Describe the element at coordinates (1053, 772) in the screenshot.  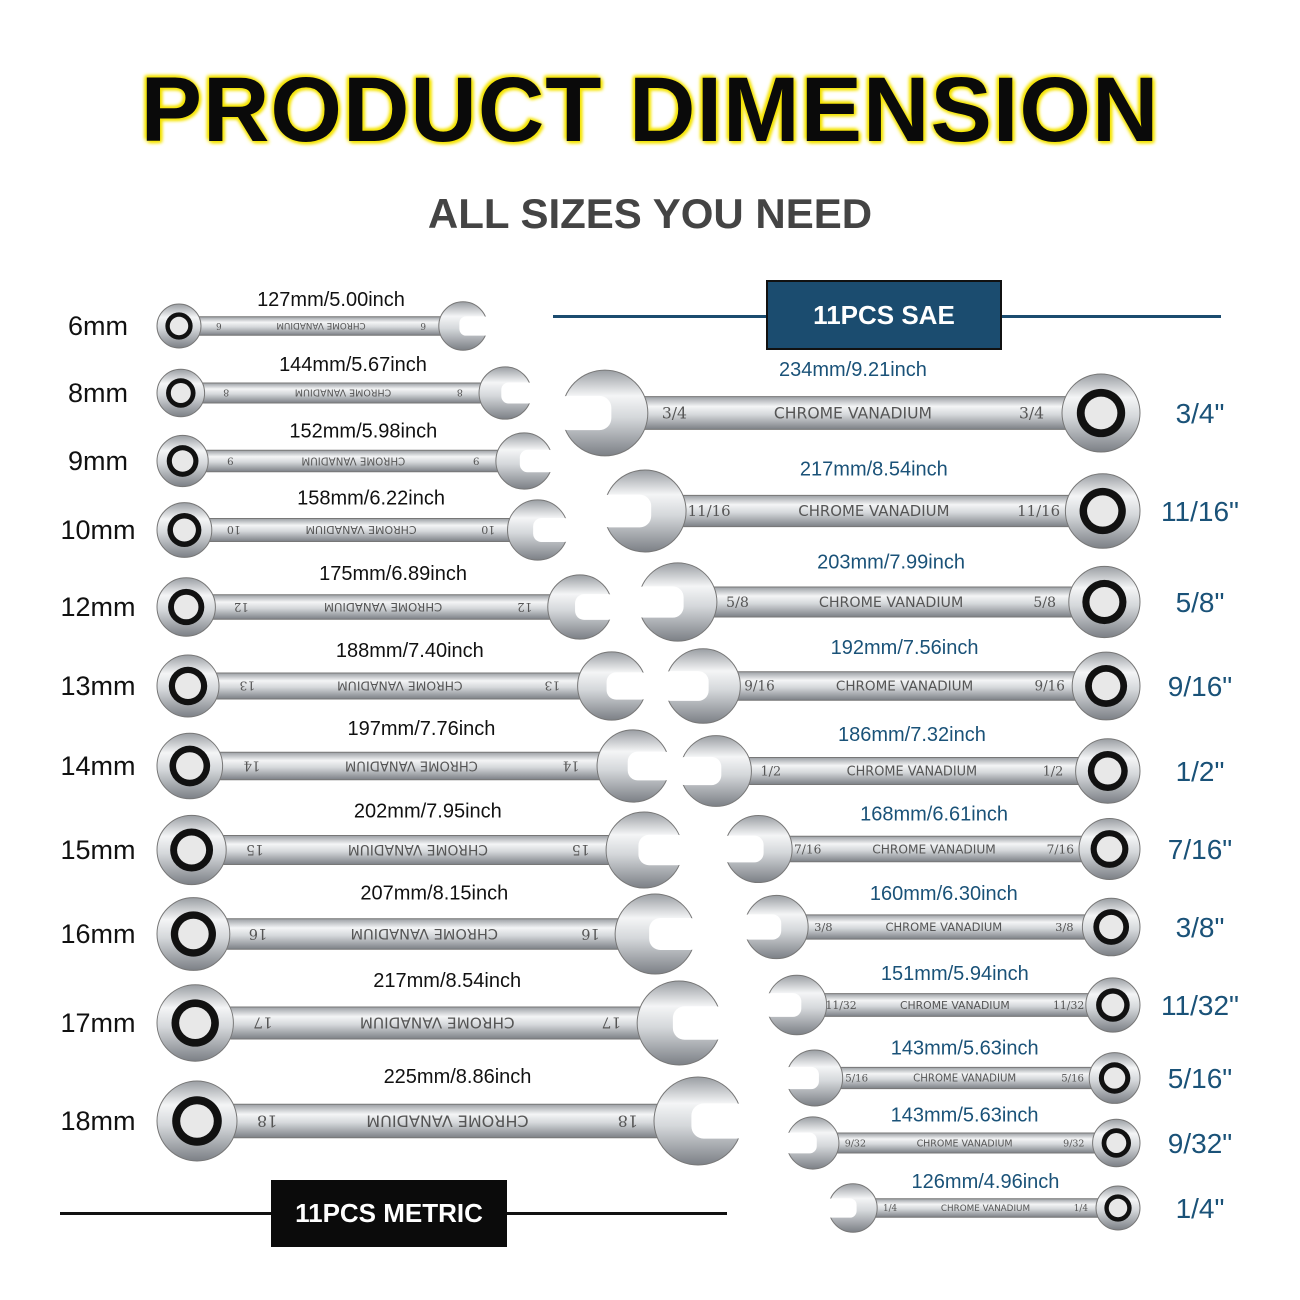
I see `stamp-size: 1/2` at that location.